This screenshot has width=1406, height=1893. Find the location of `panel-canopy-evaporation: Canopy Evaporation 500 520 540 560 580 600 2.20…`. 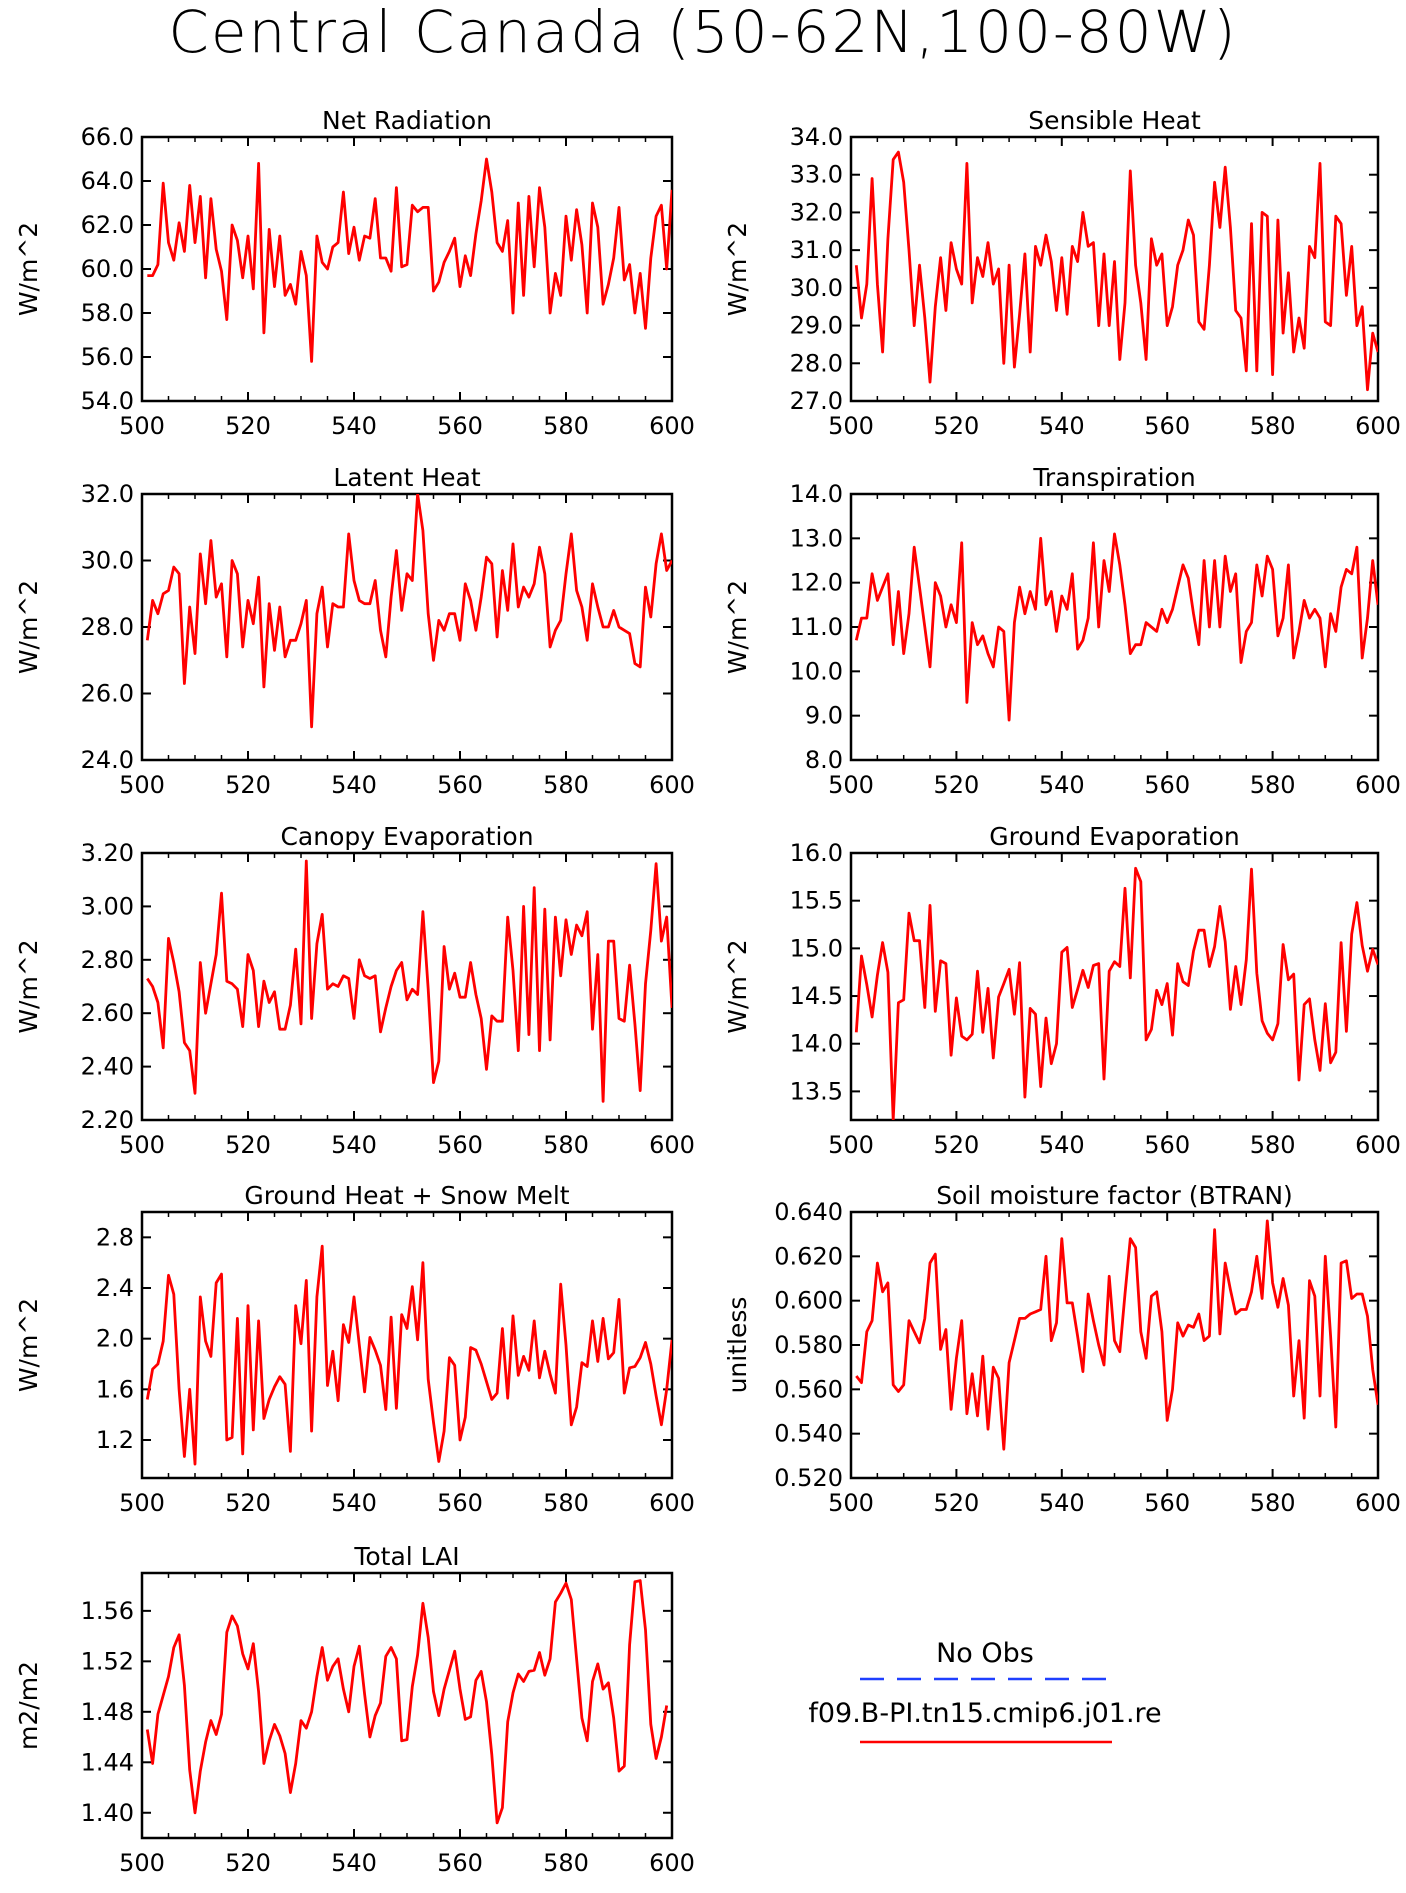

panel-canopy-evaporation: Canopy Evaporation 500 520 540 560 580 600 2.20… is located at coordinates (354, 990).